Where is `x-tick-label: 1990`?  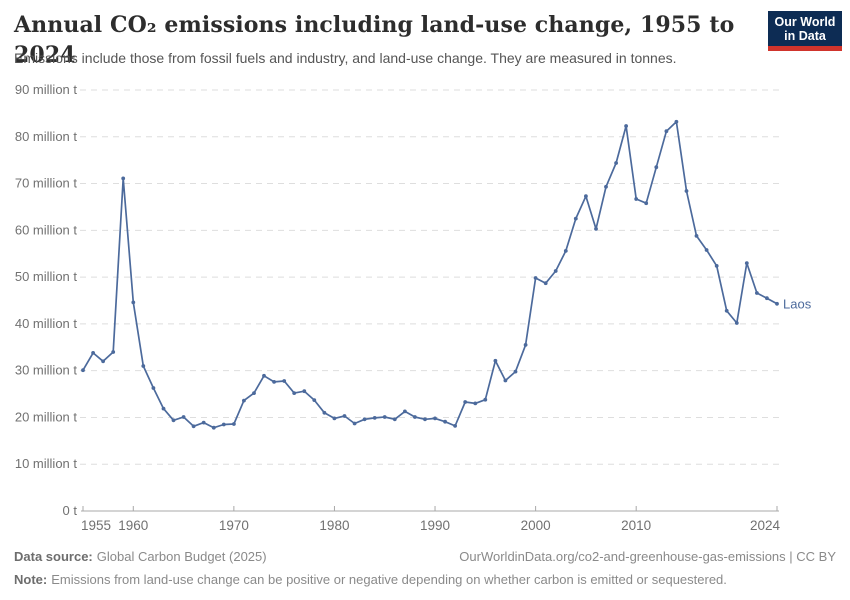 x-tick-label: 1990 is located at coordinates (435, 525).